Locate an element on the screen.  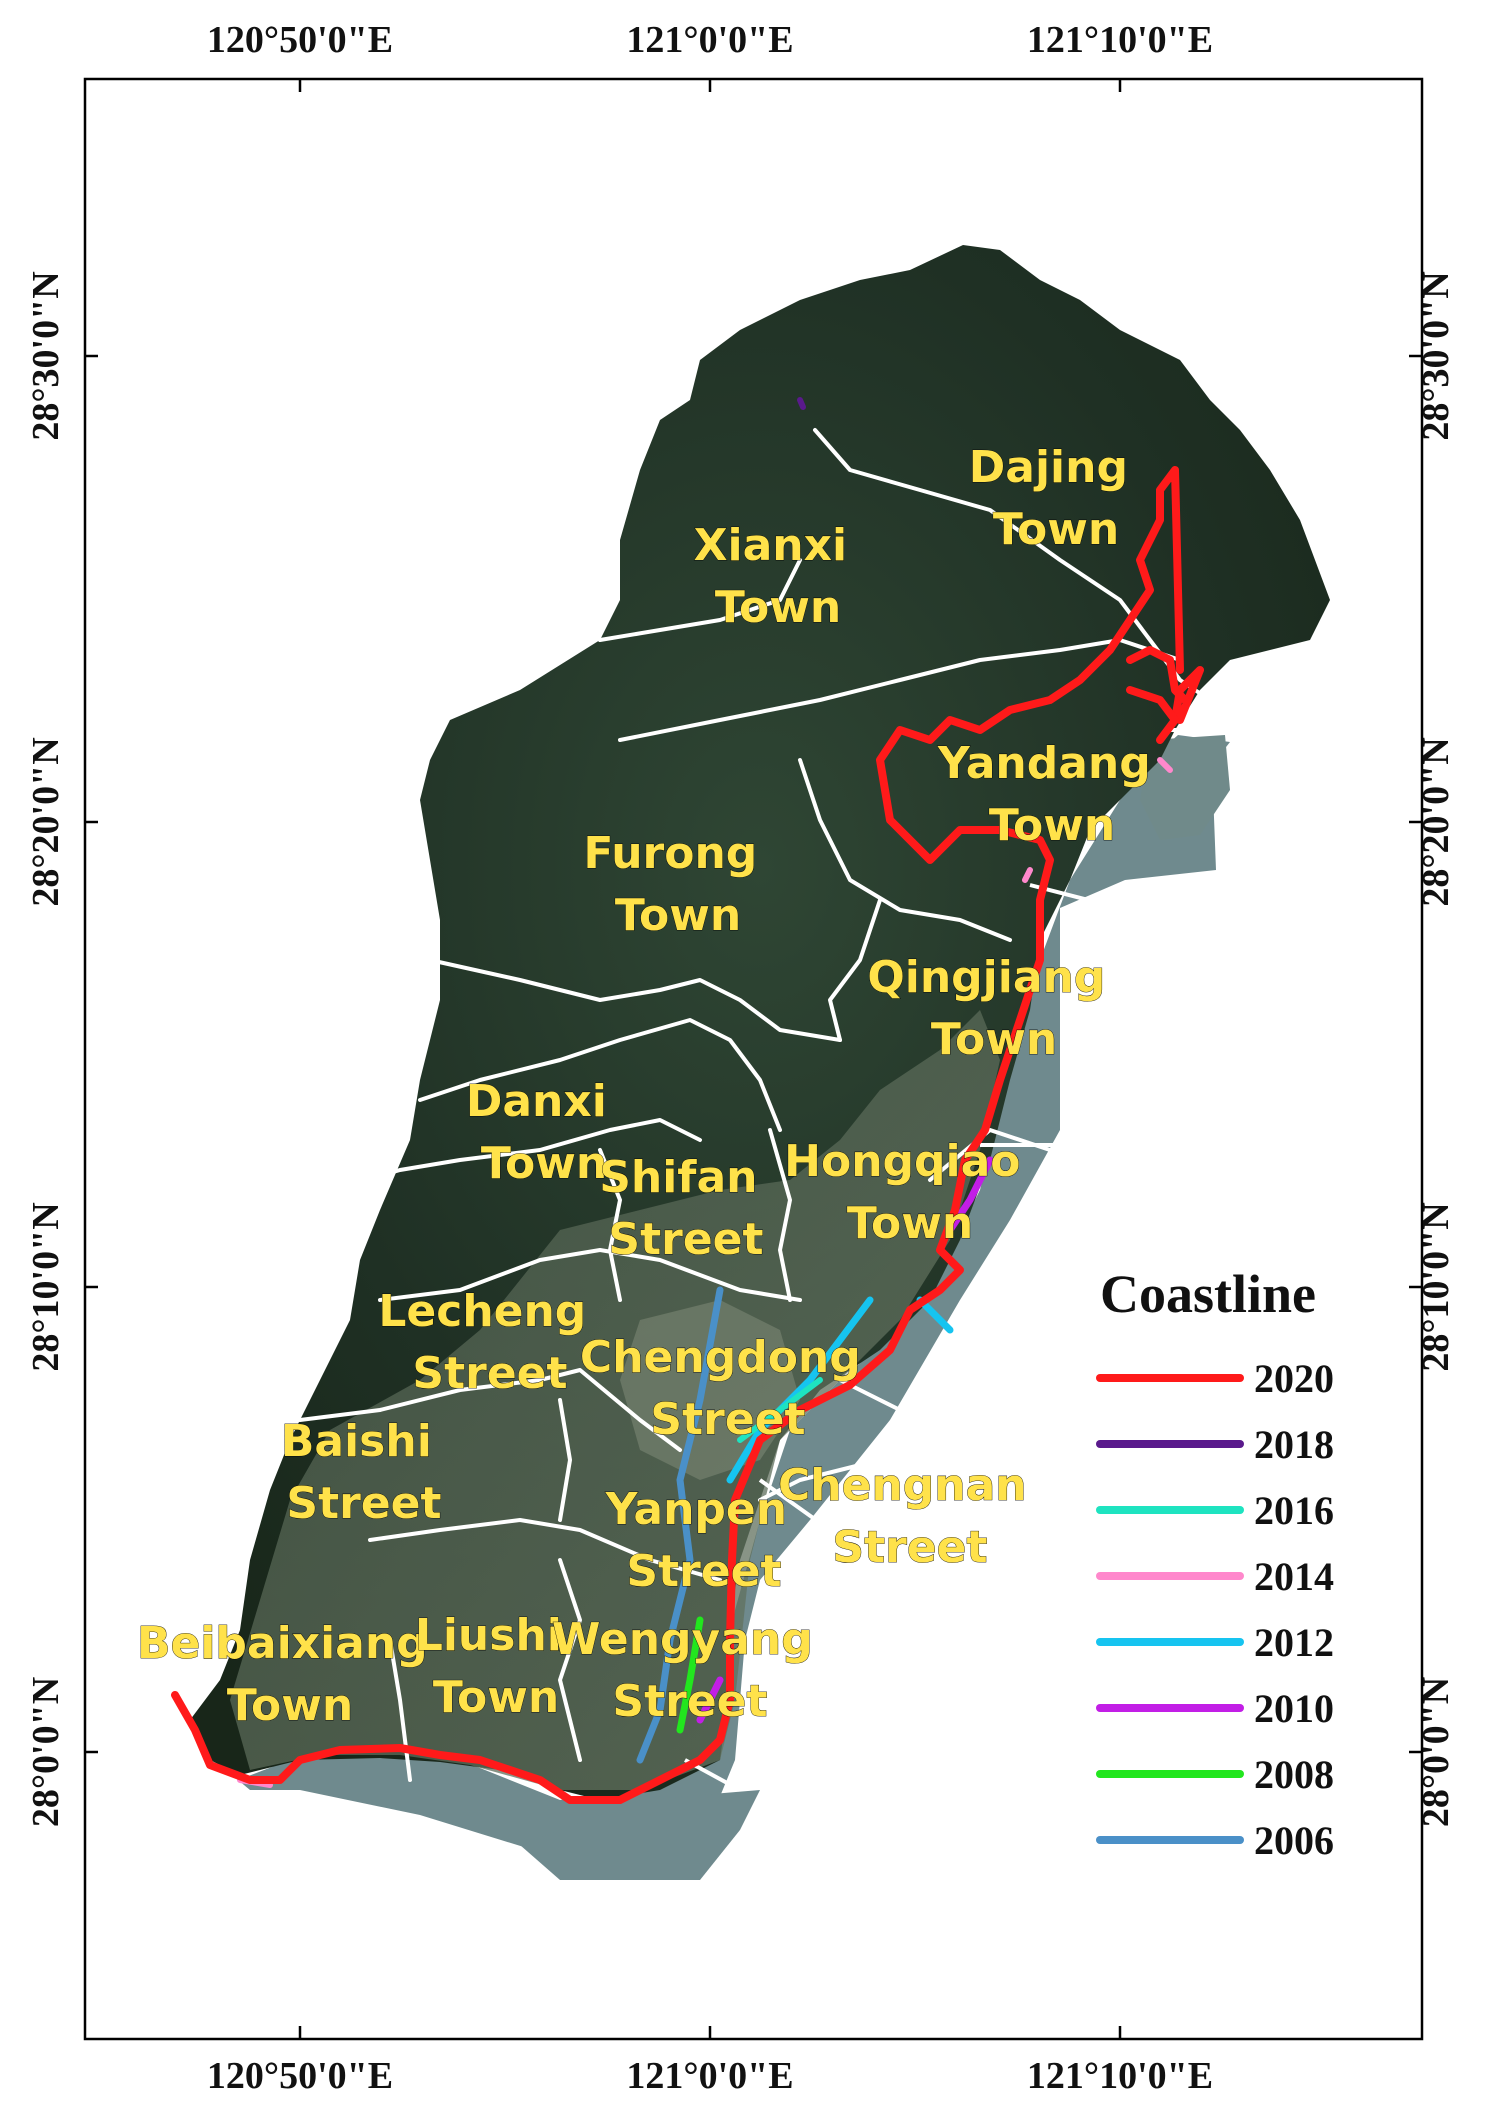
place-beibaixiang: Beibaixiang Town is located at coordinates (290, 1674).